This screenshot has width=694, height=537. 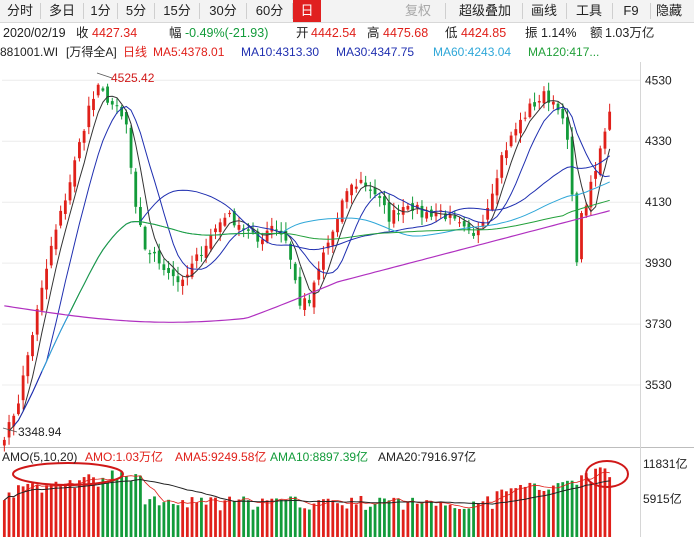 I want to click on amo-title: AMO(5,10,20), so click(x=40, y=457).